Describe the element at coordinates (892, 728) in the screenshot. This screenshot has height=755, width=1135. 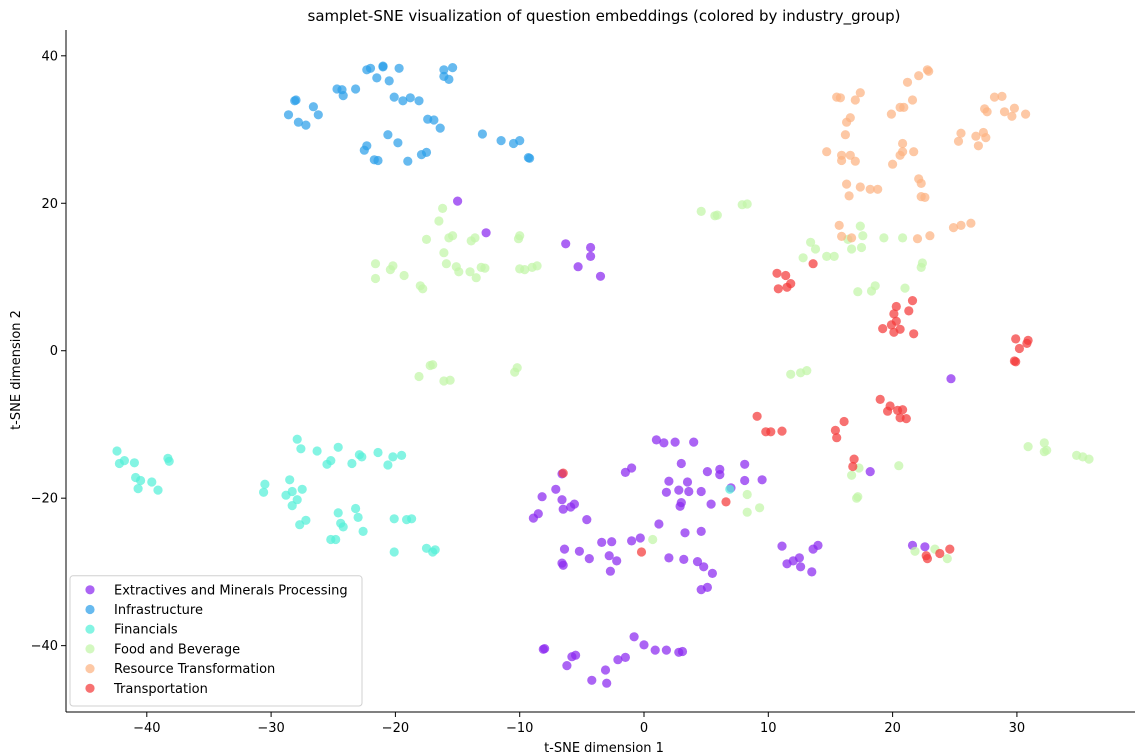
I see `x-tick-label: 20` at that location.